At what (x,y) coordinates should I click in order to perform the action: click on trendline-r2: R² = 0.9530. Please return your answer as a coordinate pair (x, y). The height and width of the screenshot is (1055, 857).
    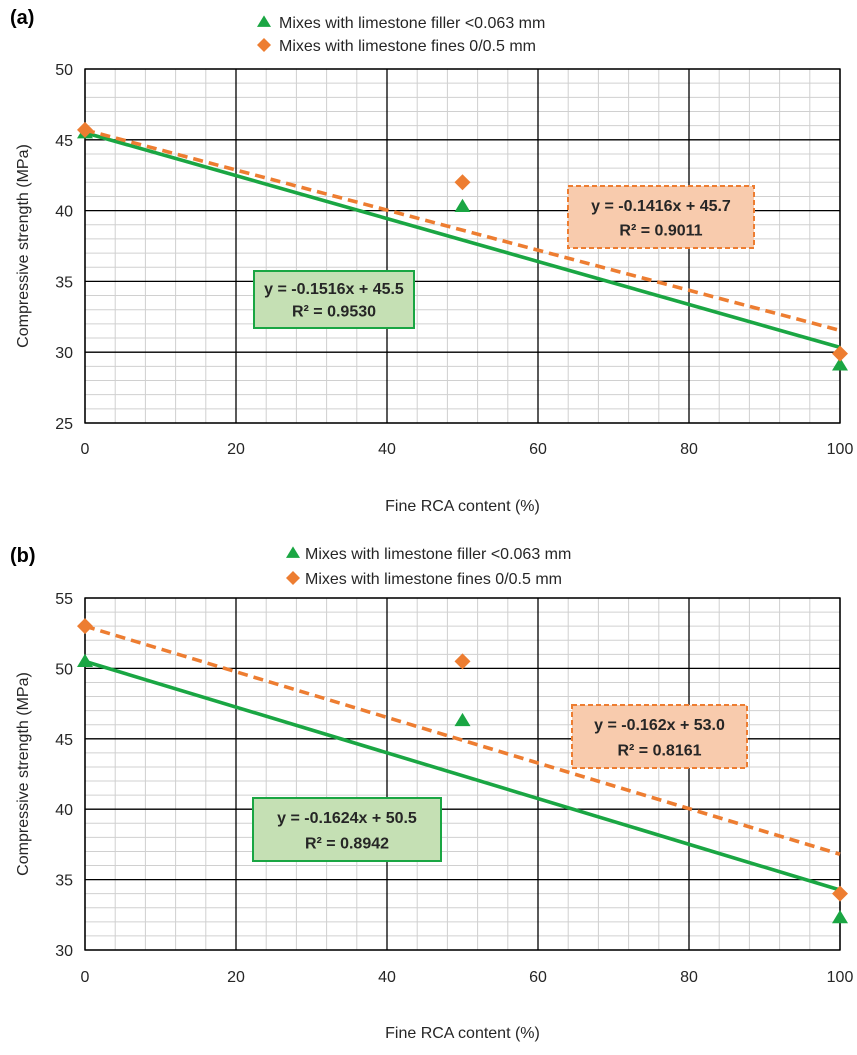
    Looking at the image, I should click on (334, 312).